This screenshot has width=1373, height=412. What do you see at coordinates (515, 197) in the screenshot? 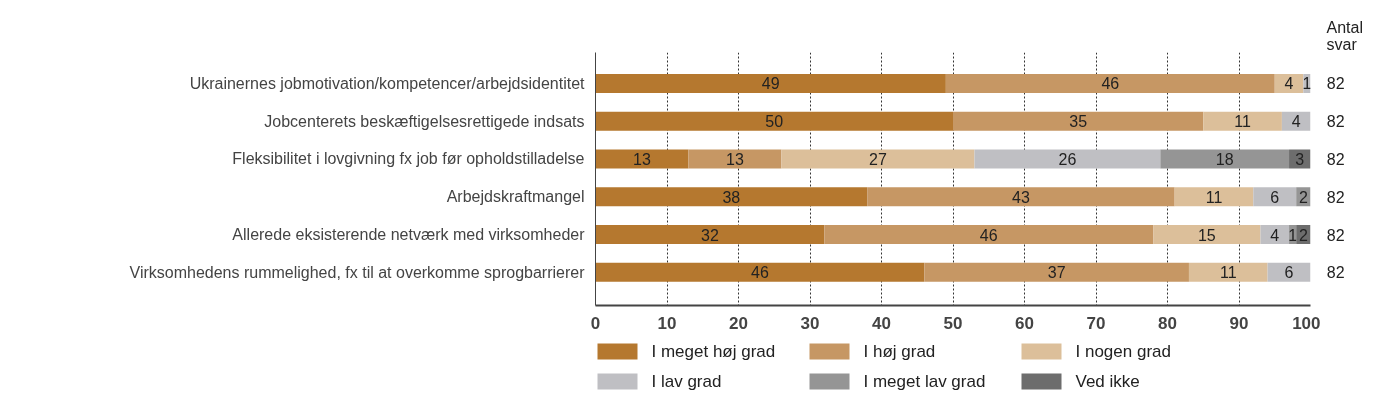
I see `y-tick-label: Arbejdskraftmangel` at bounding box center [515, 197].